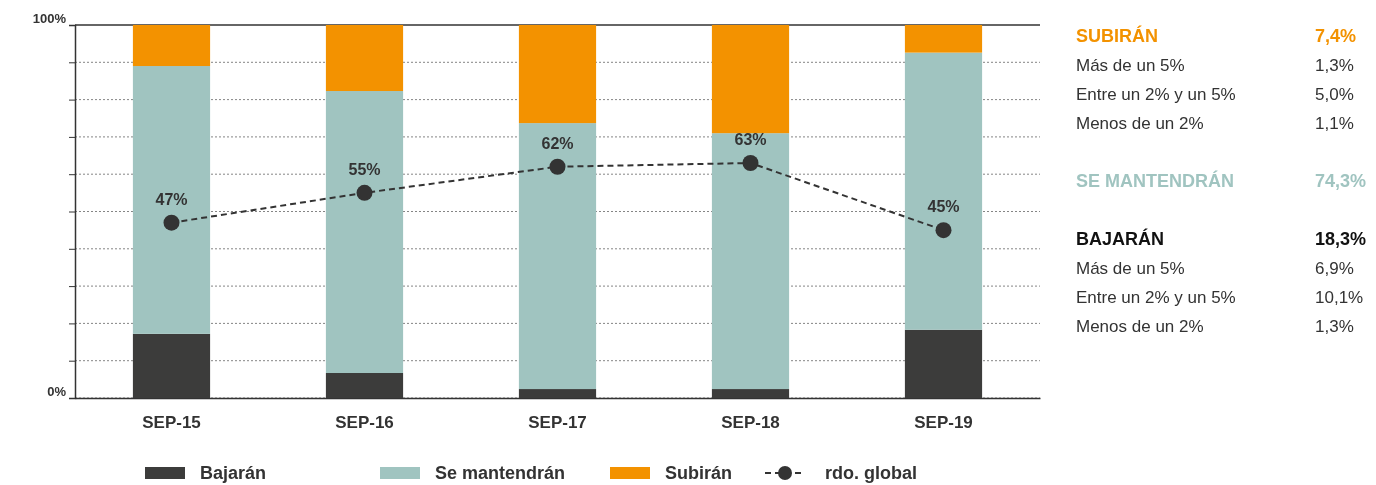 The width and height of the screenshot is (1376, 485). I want to click on data-label: 62%, so click(557, 143).